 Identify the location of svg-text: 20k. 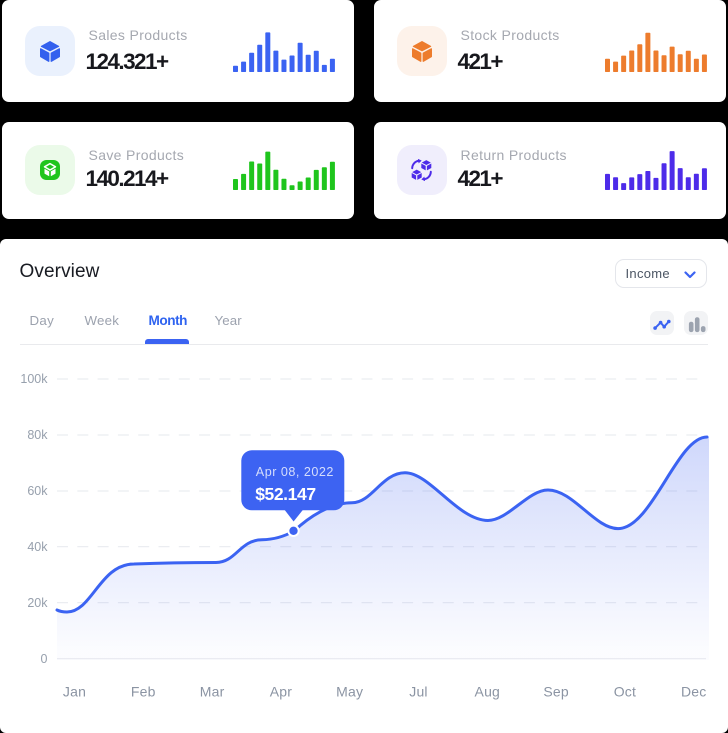
(37, 603).